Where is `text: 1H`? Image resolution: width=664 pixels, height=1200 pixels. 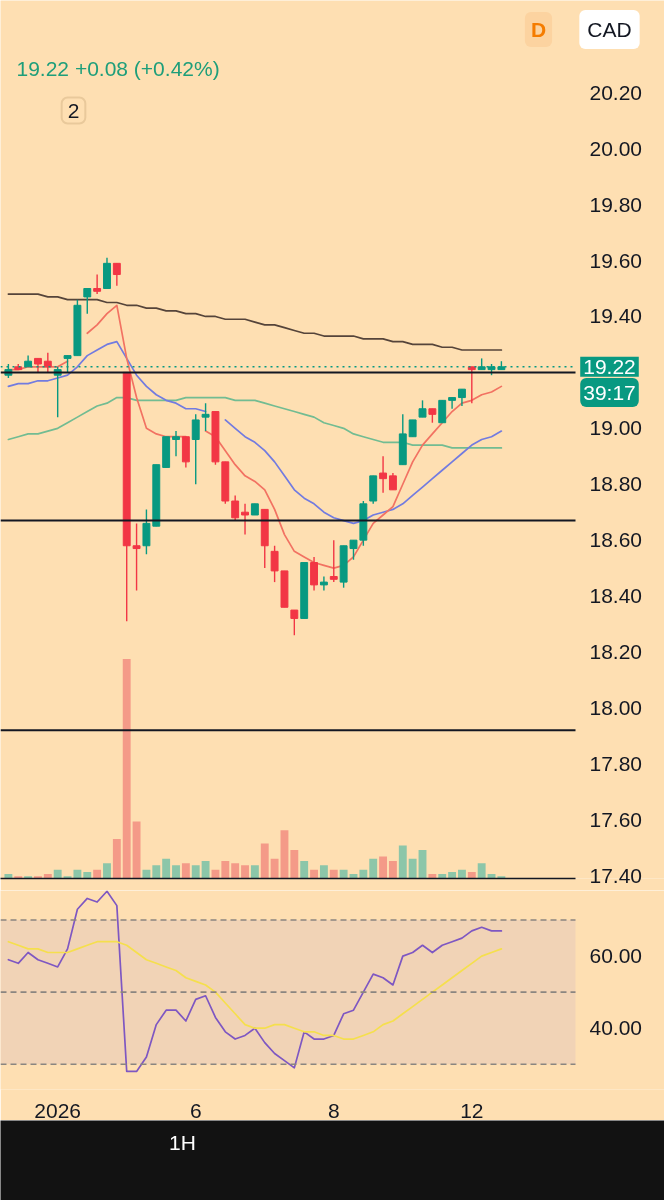 text: 1H is located at coordinates (182, 1142).